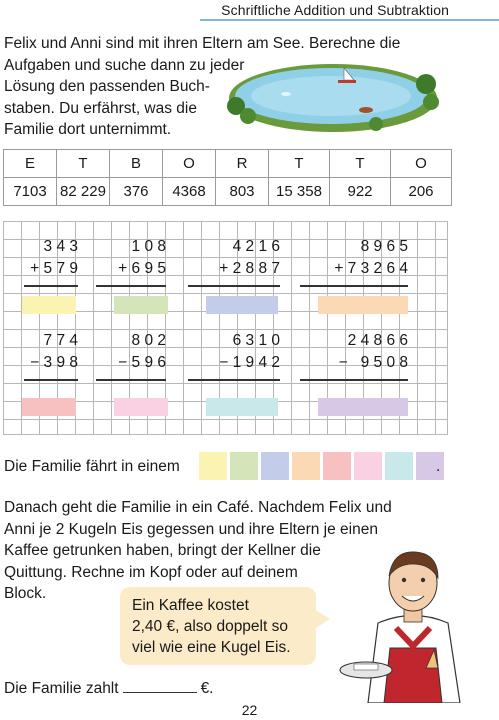 The image size is (499, 720). I want to click on swatch-lilac, so click(430, 466).